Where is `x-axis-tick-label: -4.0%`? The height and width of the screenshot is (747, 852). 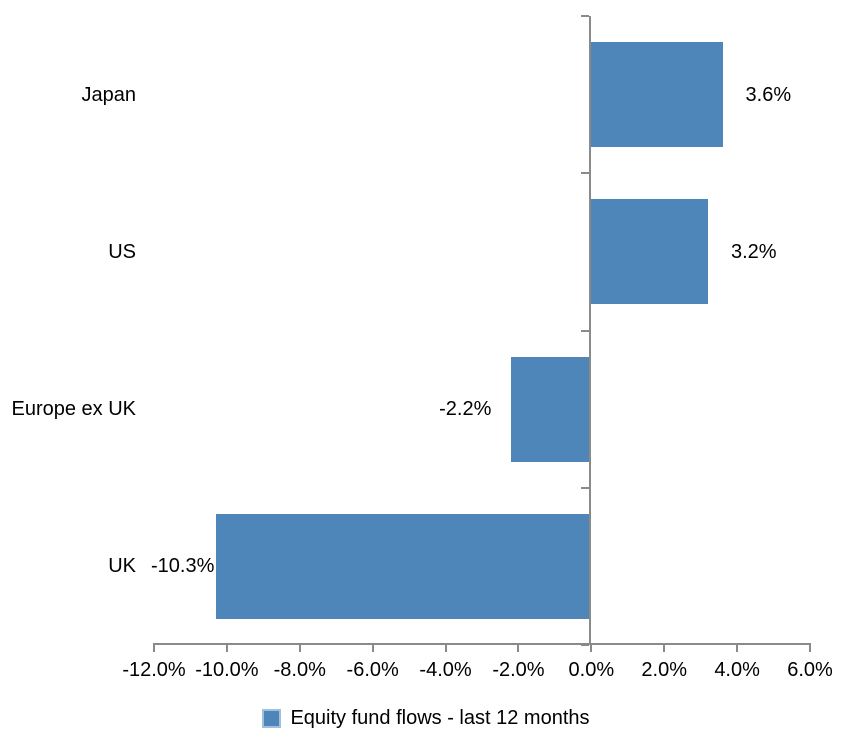 x-axis-tick-label: -4.0% is located at coordinates (445, 670).